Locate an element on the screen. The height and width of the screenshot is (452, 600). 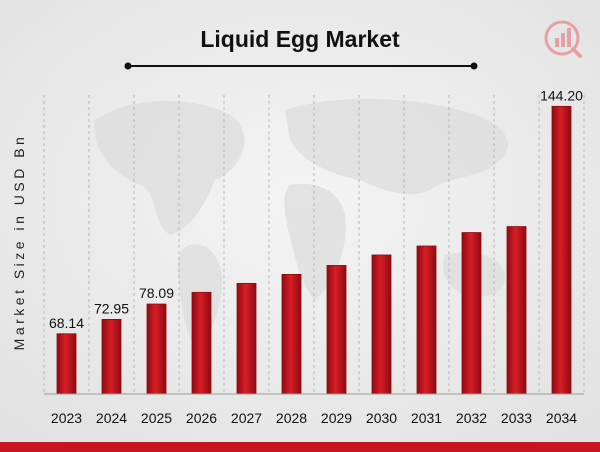
title-underline-left-dot is located at coordinates (128, 66).